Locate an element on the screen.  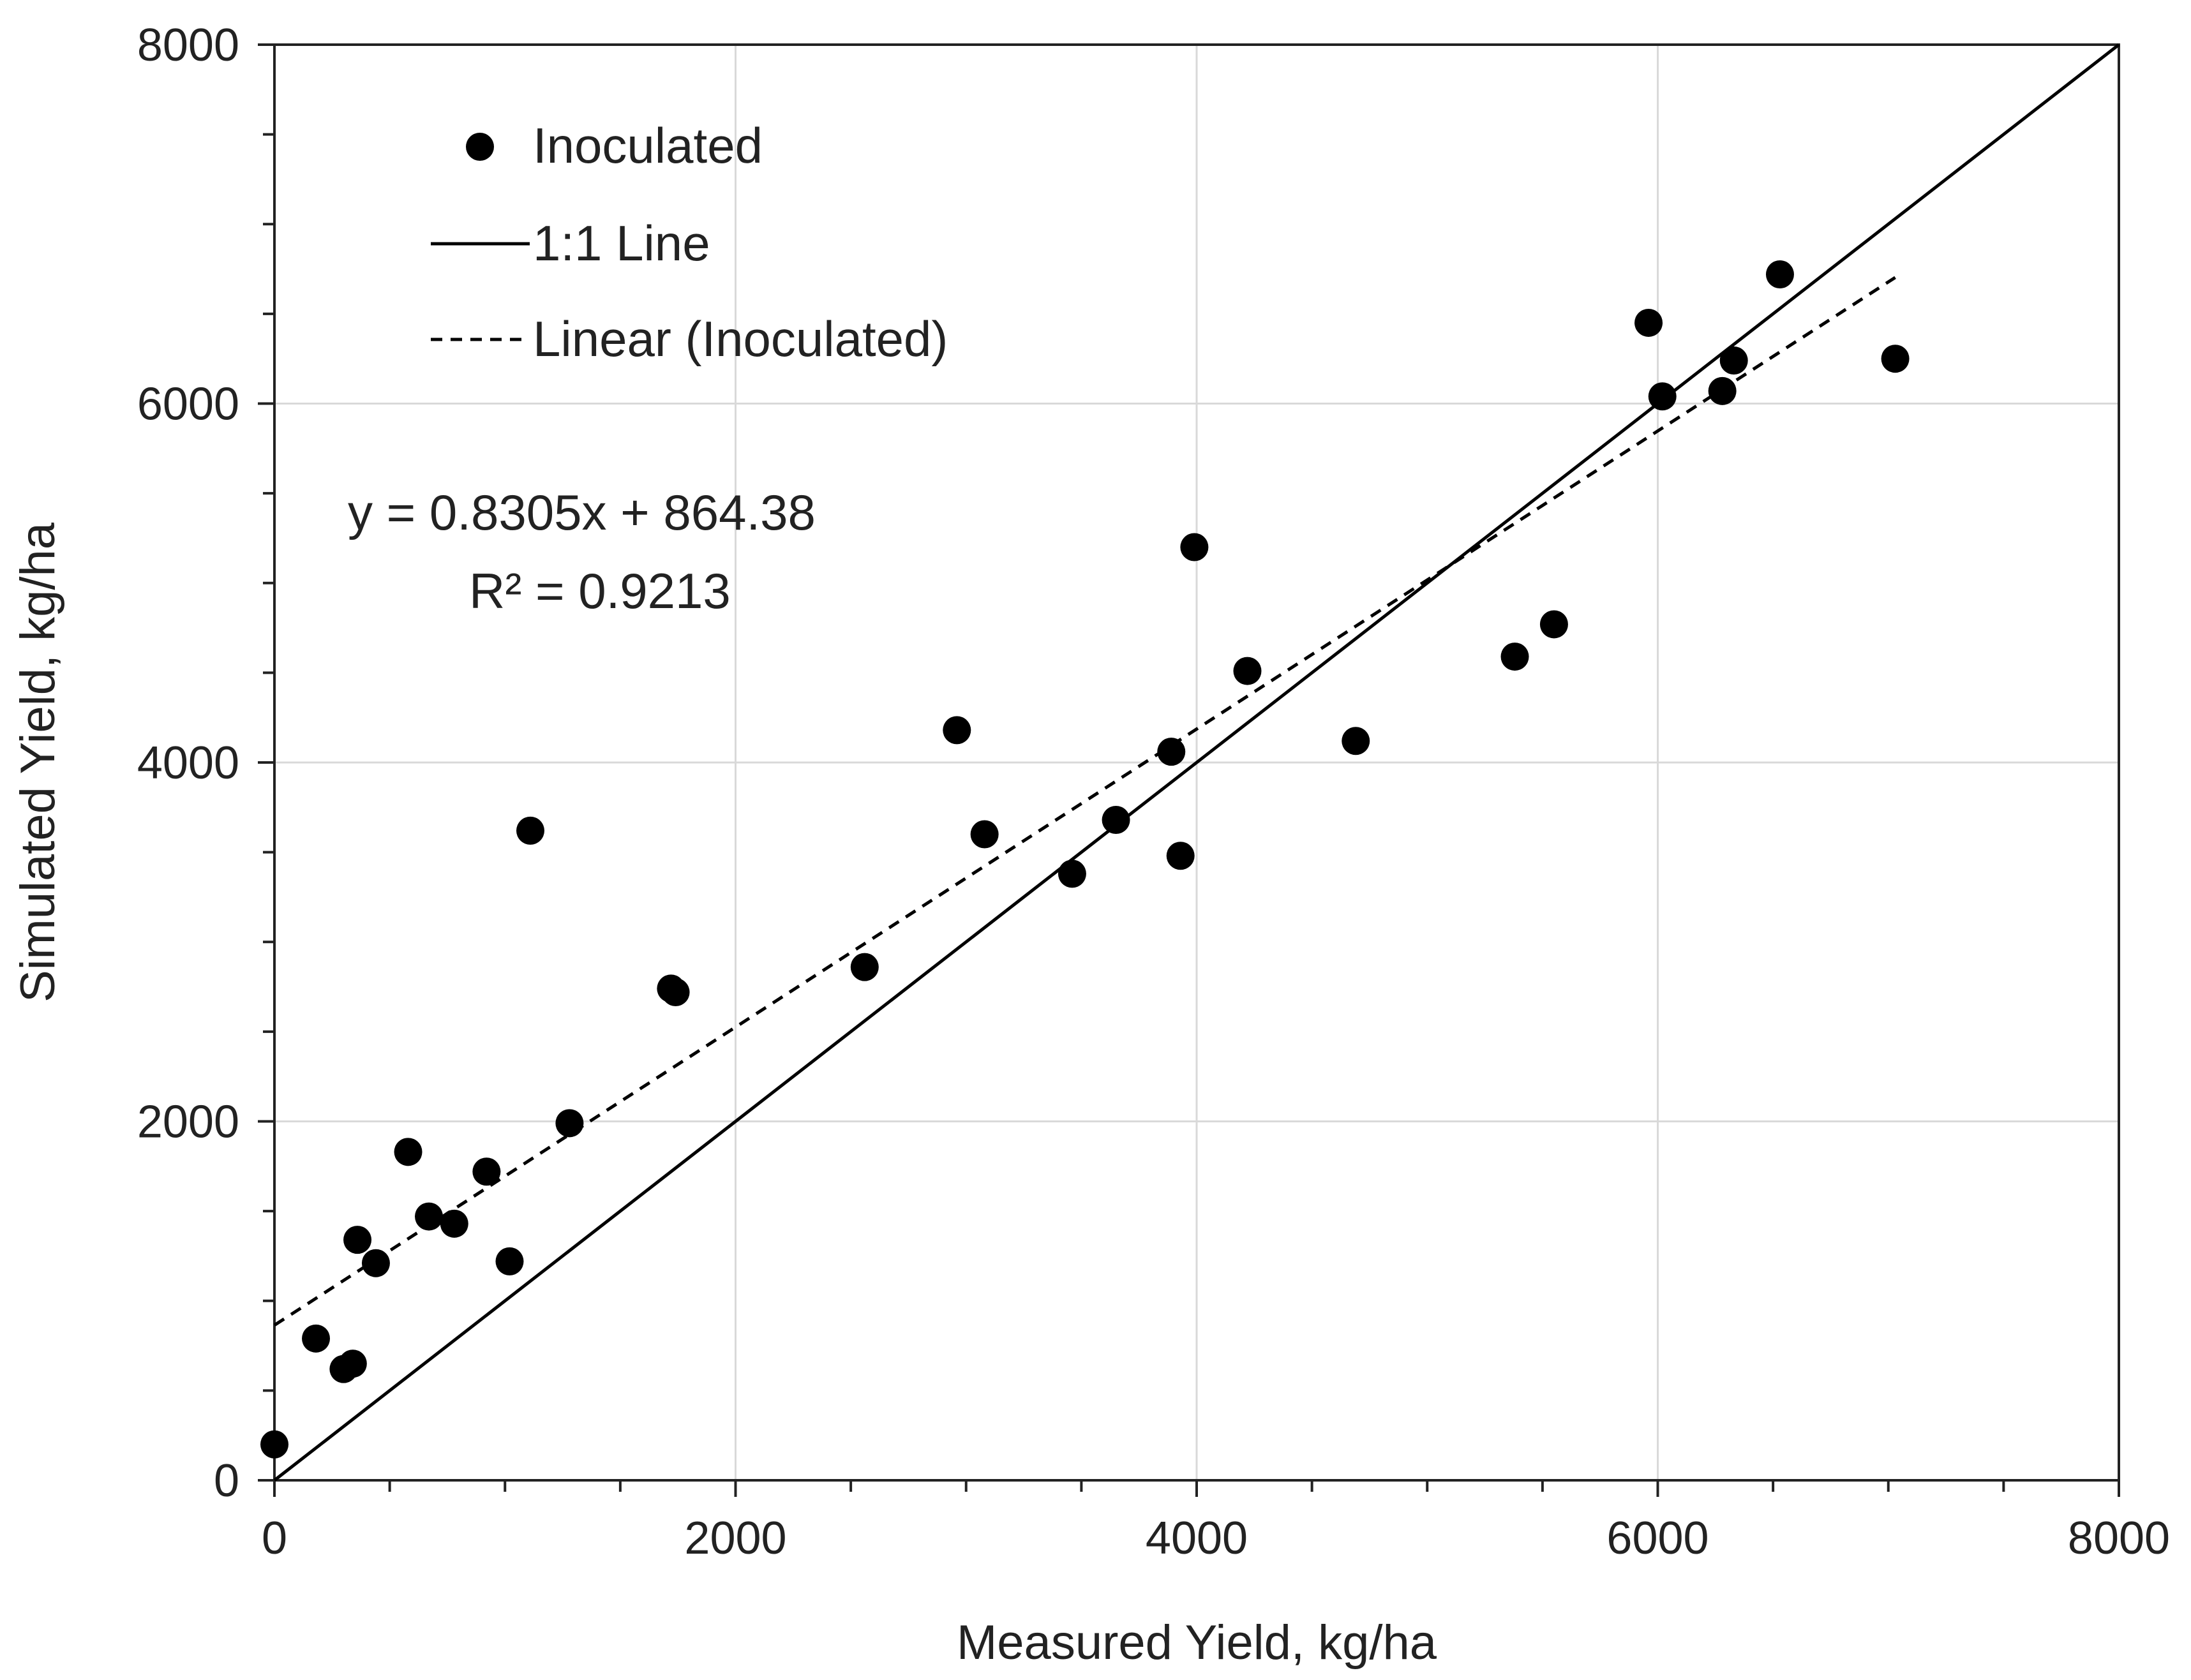
y-tick-label: 2000 is located at coordinates (188, 1122).